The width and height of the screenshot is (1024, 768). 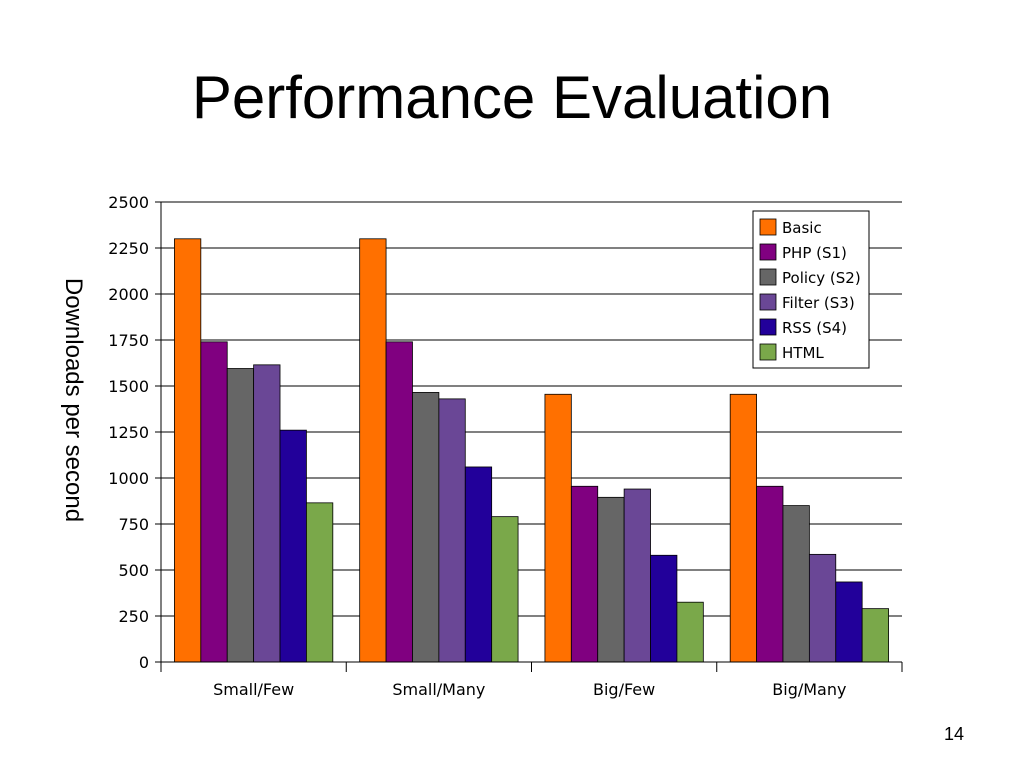 I want to click on legend-box, so click(x=811, y=289).